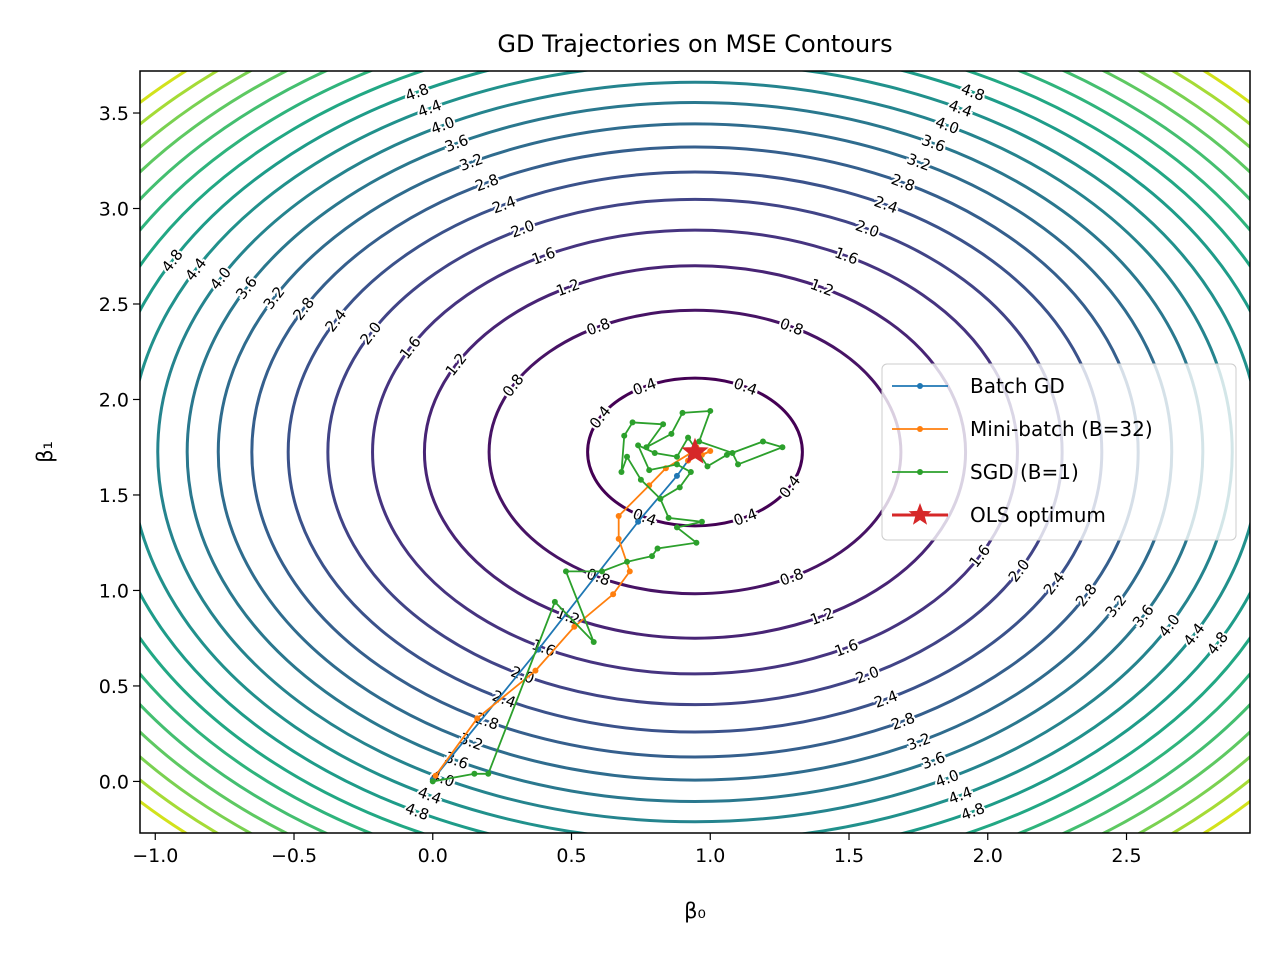 The height and width of the screenshot is (960, 1280). What do you see at coordinates (114, 210) in the screenshot?
I see `y-tick-label: 3.0` at bounding box center [114, 210].